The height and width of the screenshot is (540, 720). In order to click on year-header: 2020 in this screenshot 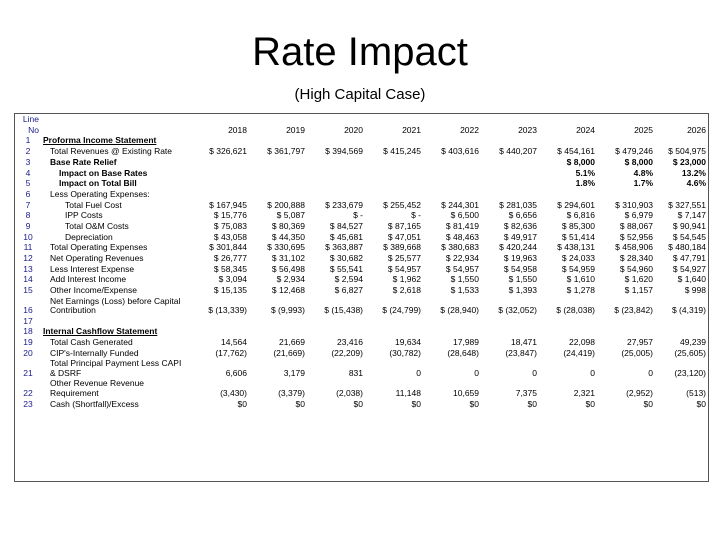, I will do `click(353, 129)`.